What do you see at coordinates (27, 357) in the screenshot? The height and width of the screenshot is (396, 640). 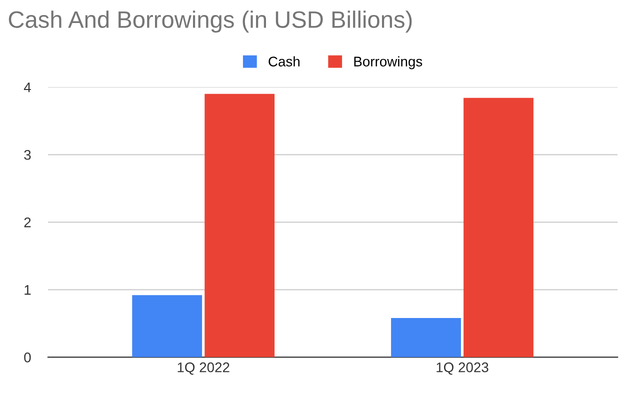 I see `y-tick-label: 0` at bounding box center [27, 357].